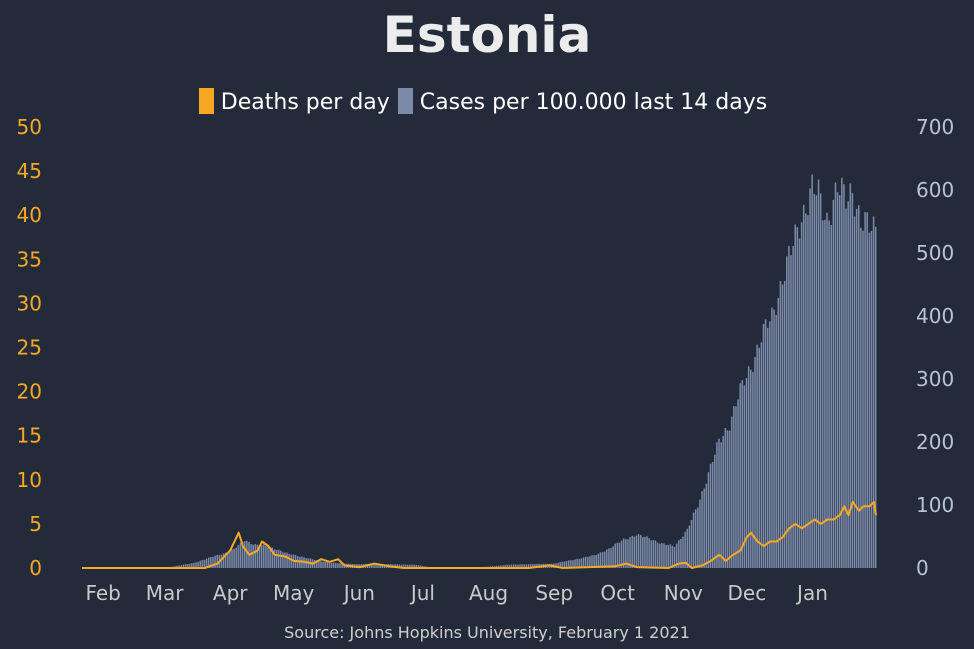 The height and width of the screenshot is (649, 974). Describe the element at coordinates (358, 593) in the screenshot. I see `x-axis-tick: Jun` at that location.